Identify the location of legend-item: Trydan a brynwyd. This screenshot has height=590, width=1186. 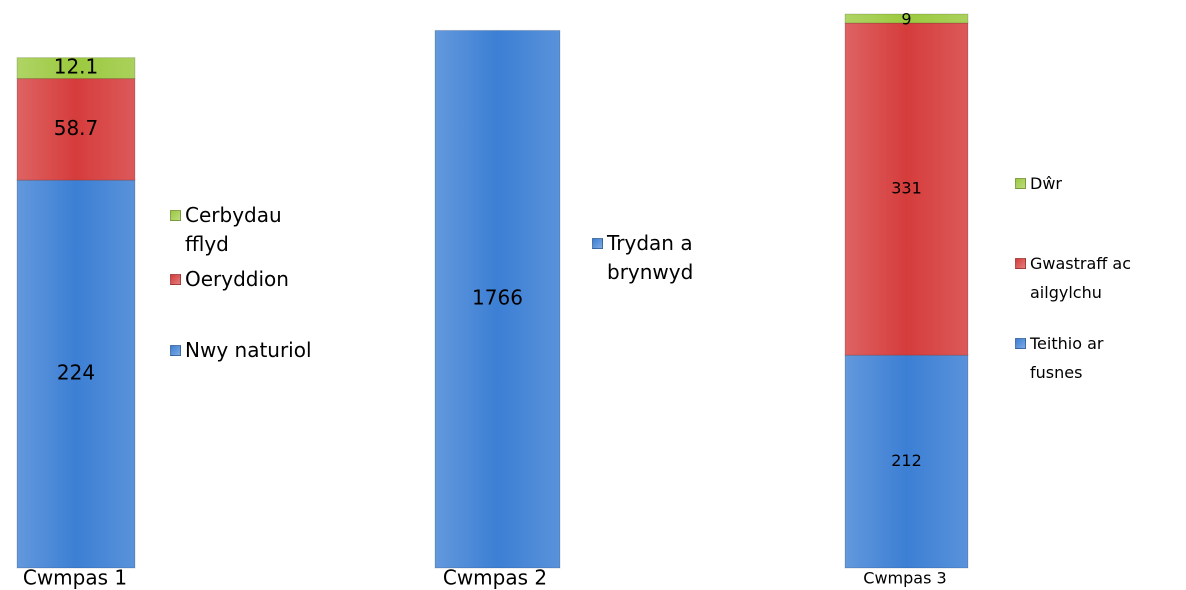
(667, 258).